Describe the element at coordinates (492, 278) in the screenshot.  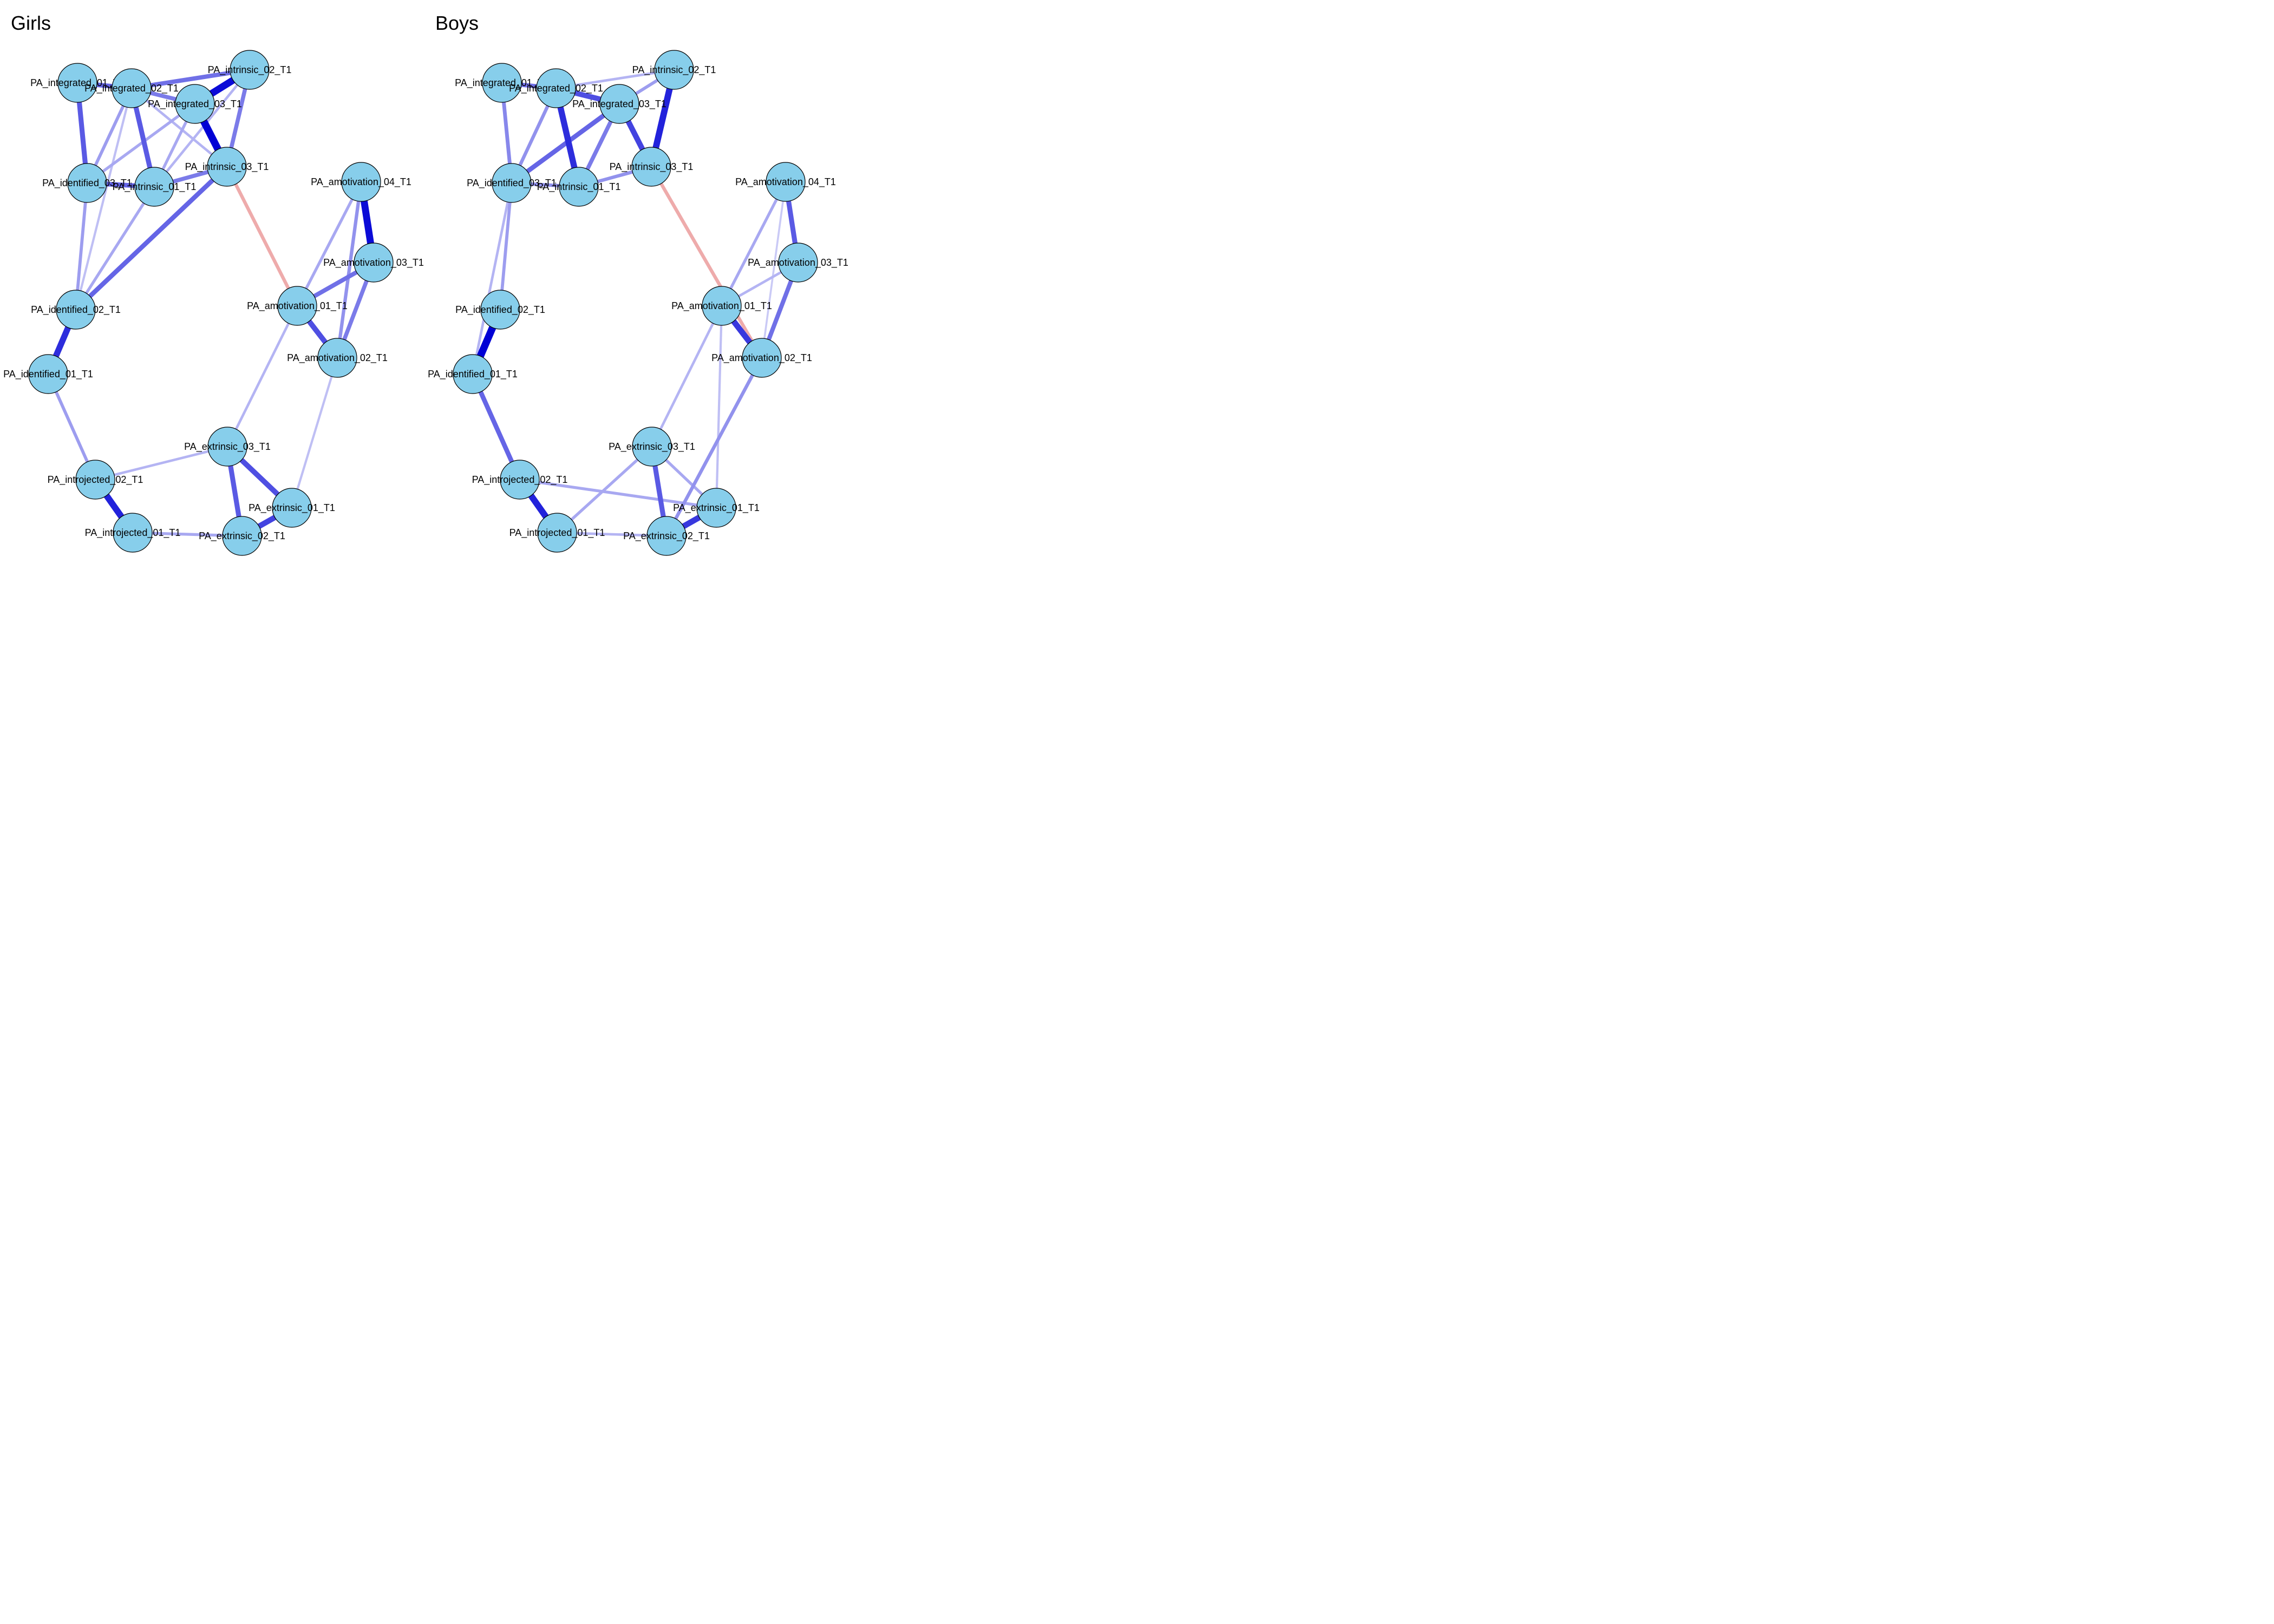
I see `edge-boys-PA_identified_03_T1-PA_identified_01_T1` at that location.